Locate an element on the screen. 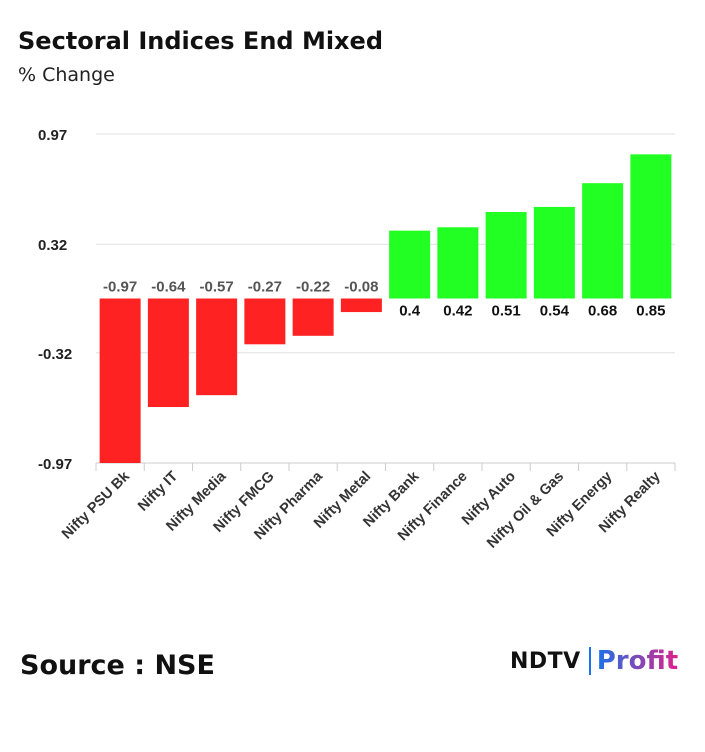 The width and height of the screenshot is (705, 752). data-label: 0.68 is located at coordinates (602, 311).